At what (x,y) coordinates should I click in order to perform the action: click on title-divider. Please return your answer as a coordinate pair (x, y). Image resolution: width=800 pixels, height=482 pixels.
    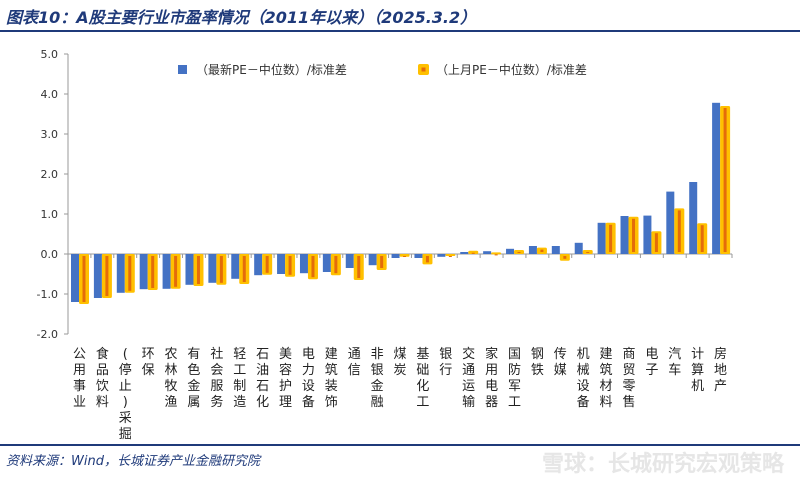
    Looking at the image, I should click on (400, 31).